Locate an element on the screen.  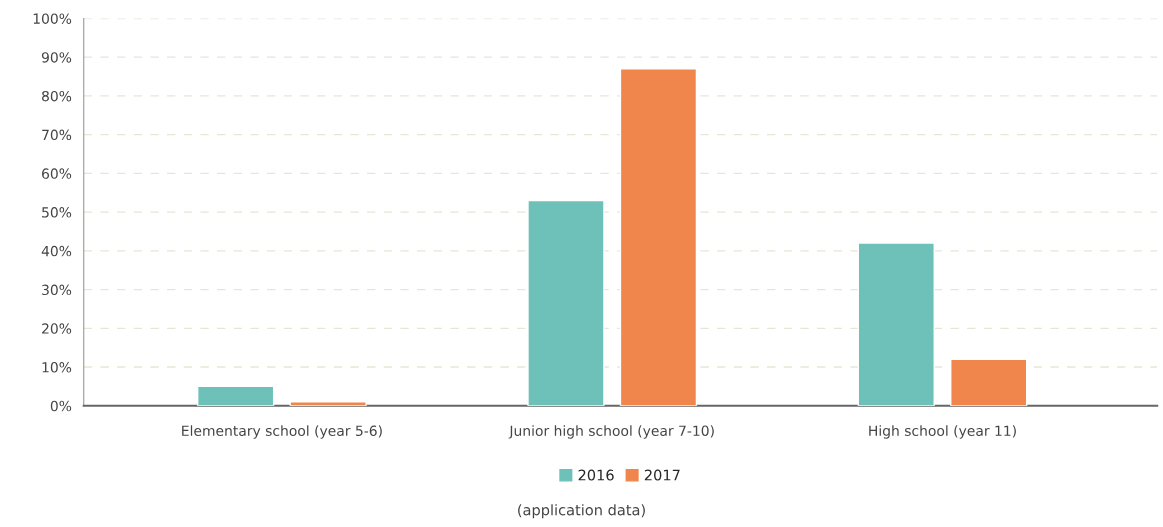
y-tick-label: 70% is located at coordinates (57, 135).